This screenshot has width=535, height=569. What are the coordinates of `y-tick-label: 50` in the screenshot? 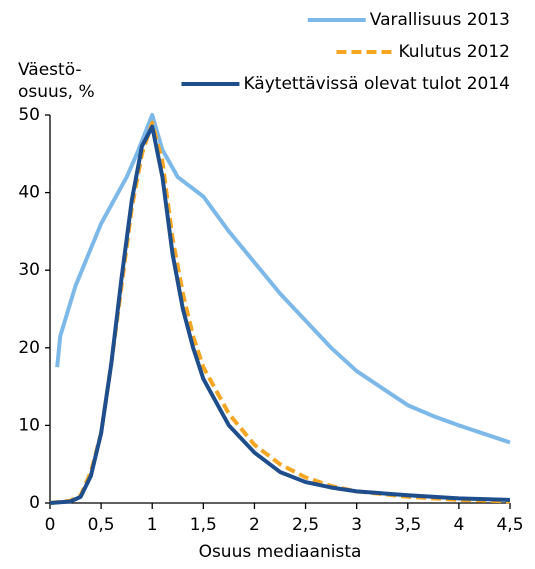 It's located at (29, 115).